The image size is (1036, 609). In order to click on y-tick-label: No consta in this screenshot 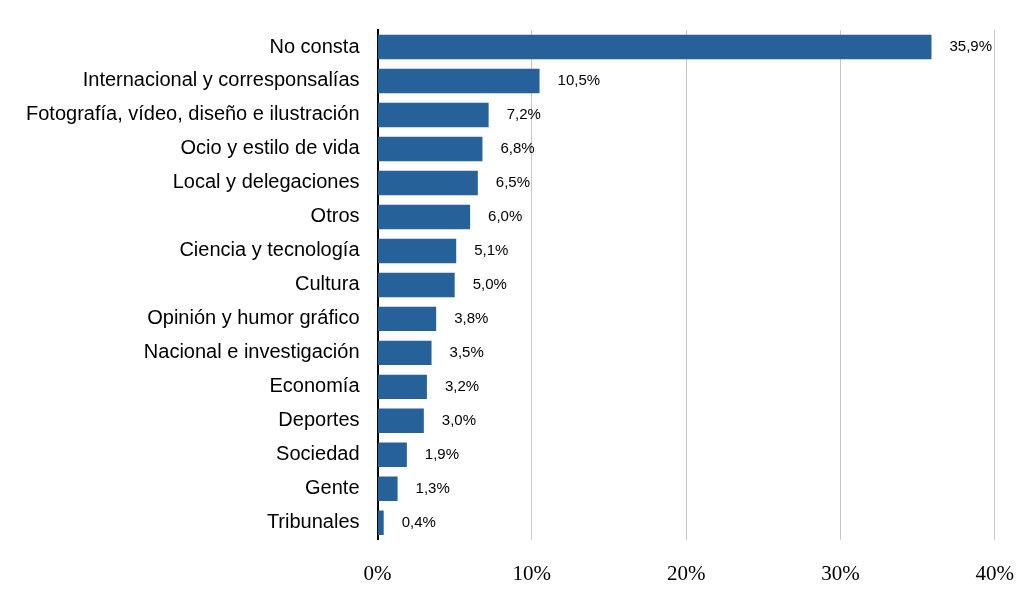, I will do `click(315, 45)`.